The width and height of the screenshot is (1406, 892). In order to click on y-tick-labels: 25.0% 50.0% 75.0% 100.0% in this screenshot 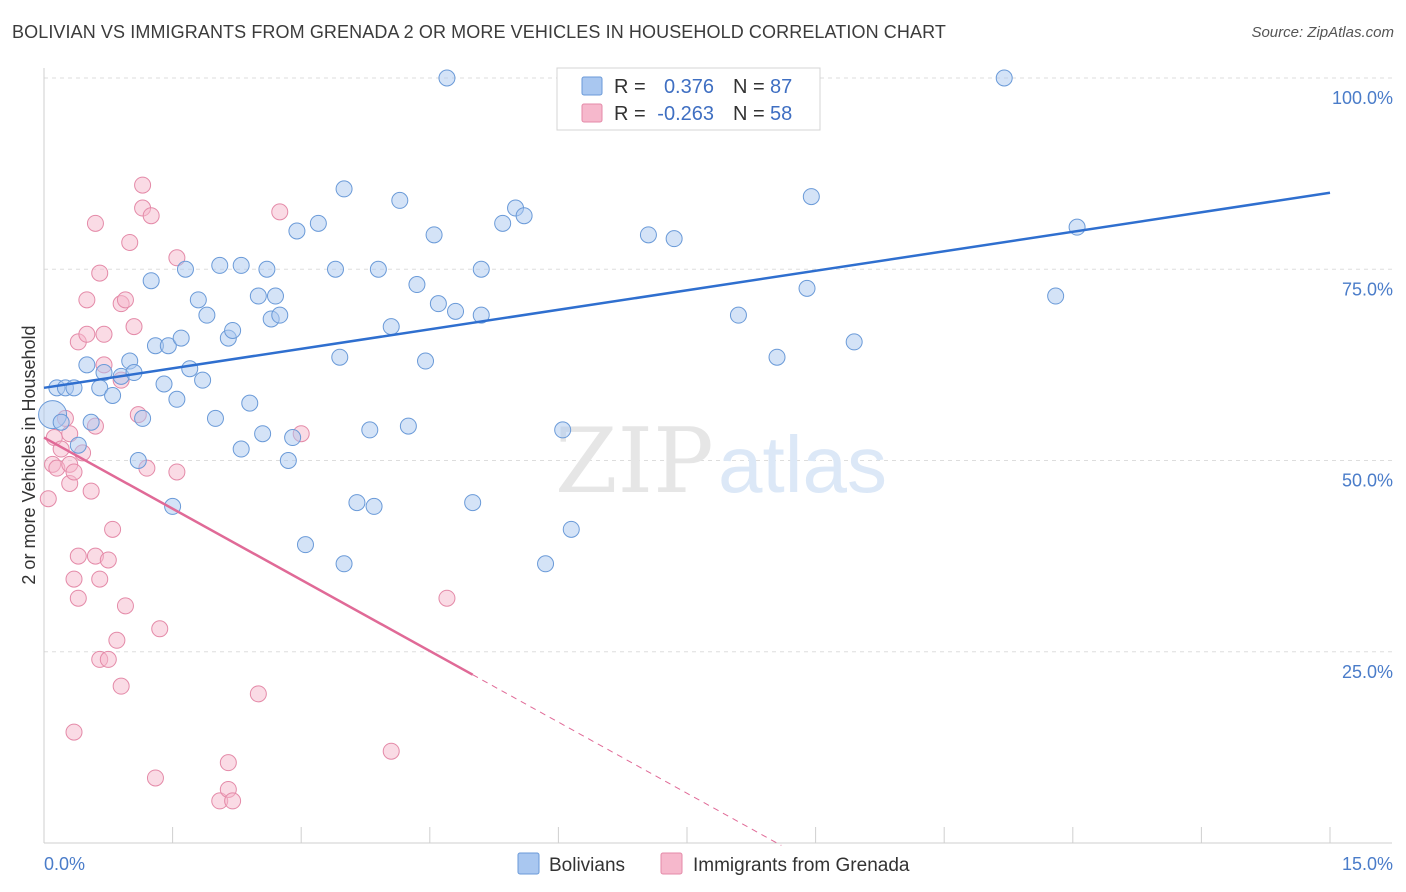, I will do `click(1362, 385)`.